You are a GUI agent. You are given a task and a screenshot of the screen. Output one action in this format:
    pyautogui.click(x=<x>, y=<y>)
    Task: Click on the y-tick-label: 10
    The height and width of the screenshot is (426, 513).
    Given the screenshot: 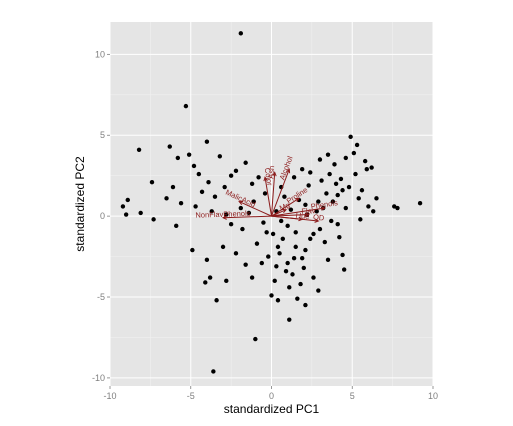 What is the action you would take?
    pyautogui.click(x=100, y=54)
    